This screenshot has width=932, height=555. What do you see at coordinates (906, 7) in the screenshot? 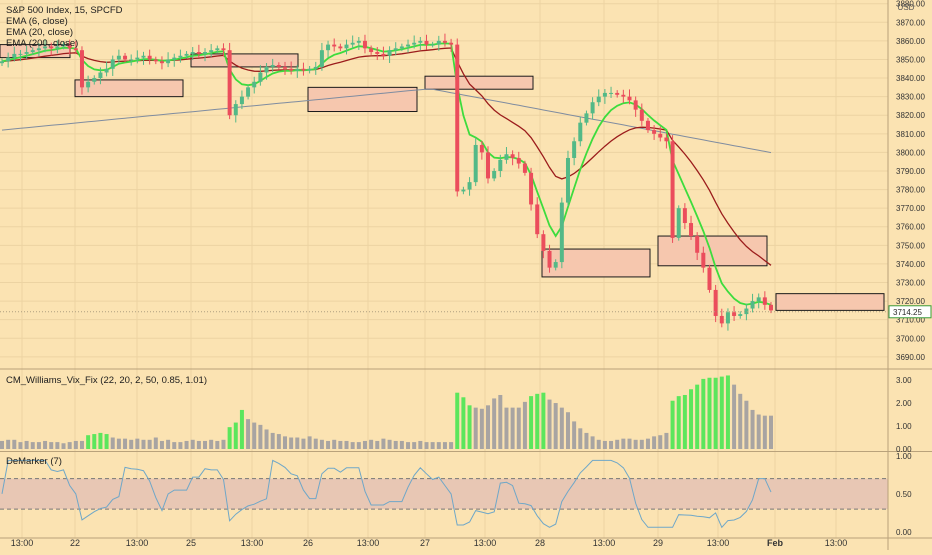
I see `currency-label: USD` at bounding box center [906, 7].